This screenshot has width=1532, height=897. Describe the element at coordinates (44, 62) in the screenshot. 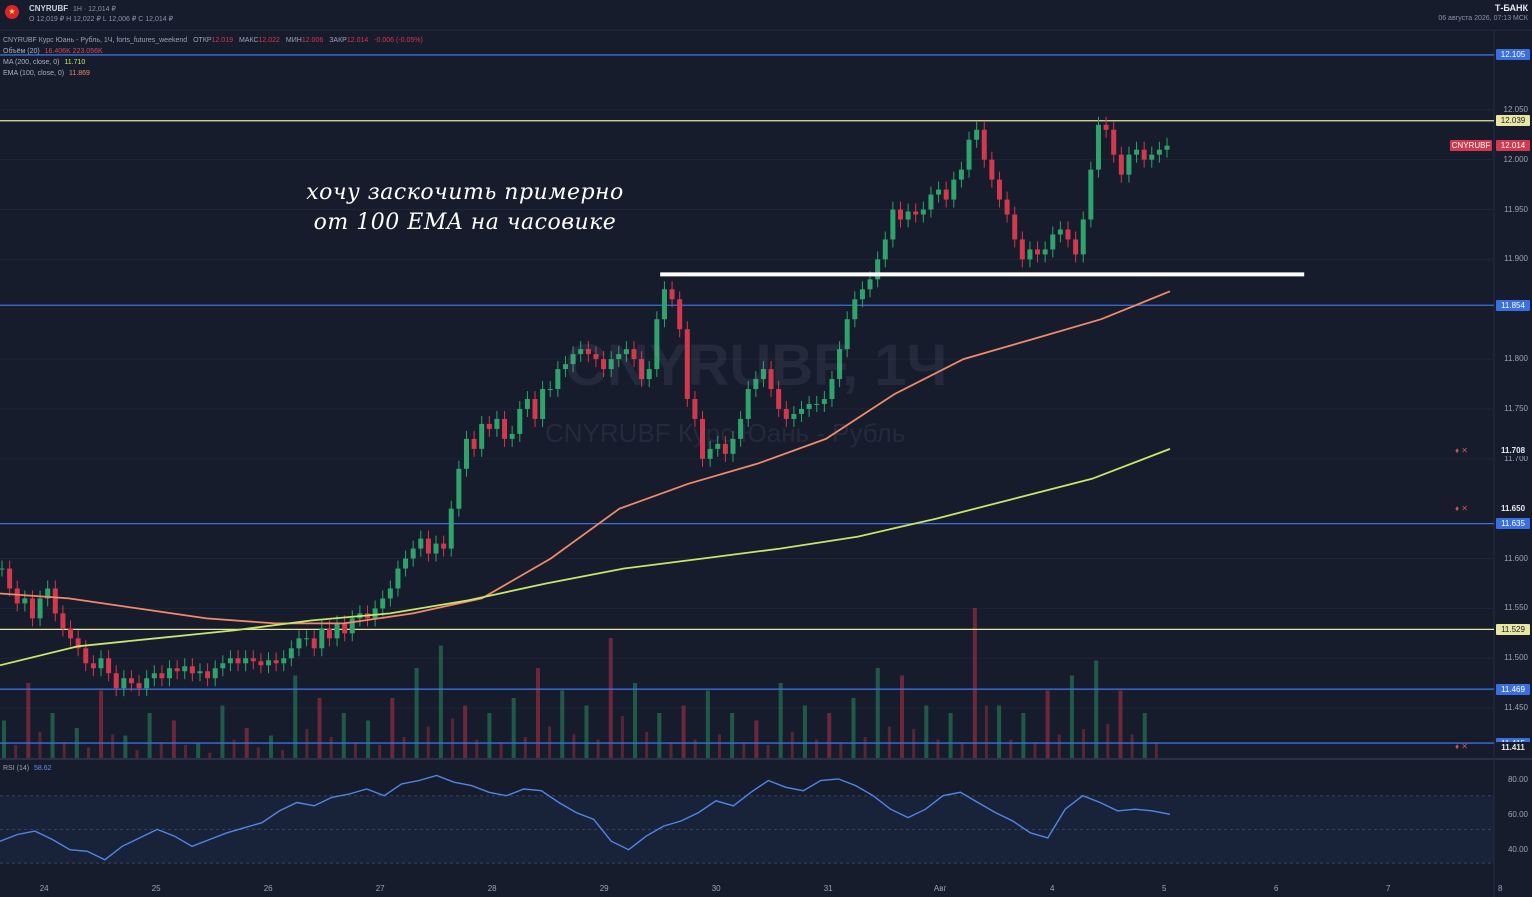

I see `indicator-ma: MA (200, close, 0) 11.710` at that location.